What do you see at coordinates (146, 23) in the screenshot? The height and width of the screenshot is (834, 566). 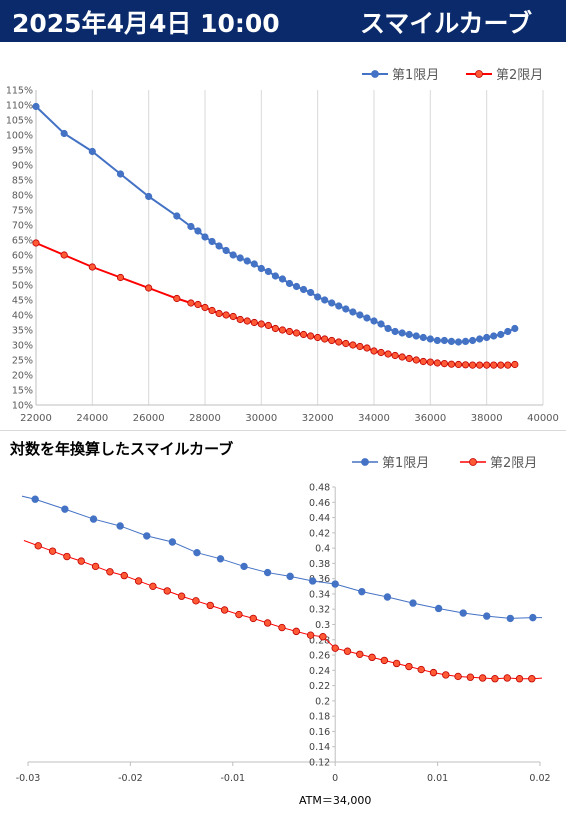 I see `date-time: 2025年4月4日 10:00` at bounding box center [146, 23].